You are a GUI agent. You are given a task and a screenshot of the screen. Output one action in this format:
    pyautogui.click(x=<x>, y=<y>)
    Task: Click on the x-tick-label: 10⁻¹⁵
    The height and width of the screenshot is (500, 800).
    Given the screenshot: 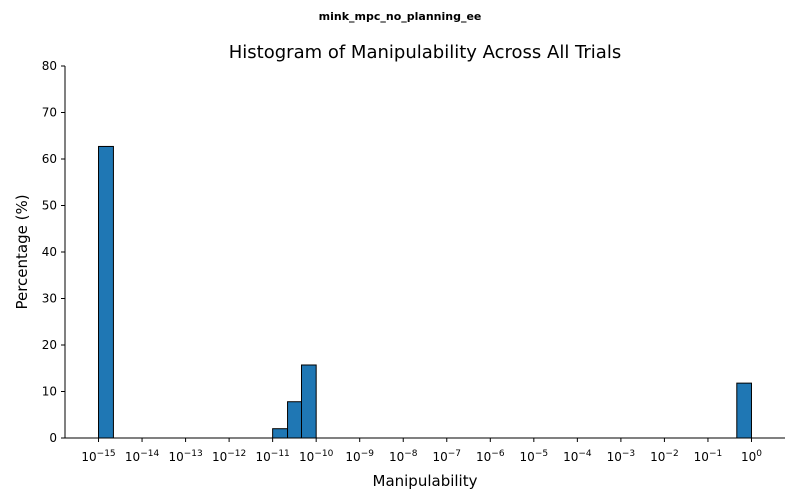 What is the action you would take?
    pyautogui.click(x=98, y=456)
    